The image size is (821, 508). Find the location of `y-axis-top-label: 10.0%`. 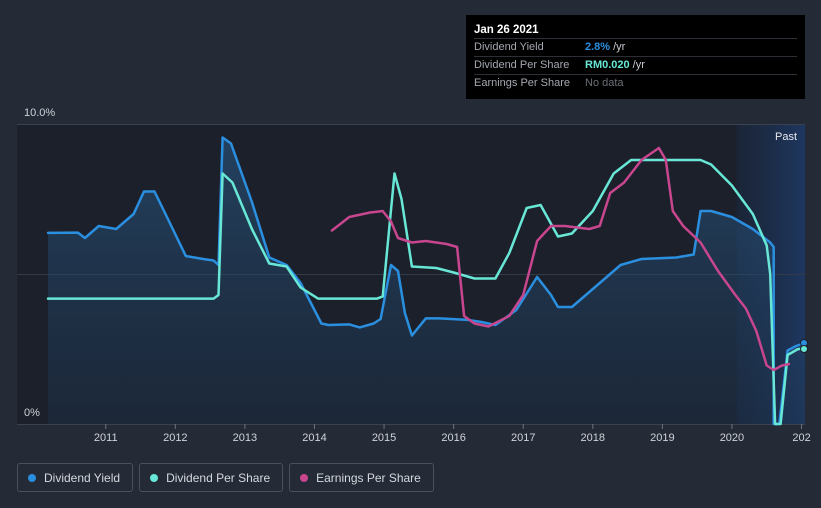

y-axis-top-label: 10.0% is located at coordinates (39, 113).